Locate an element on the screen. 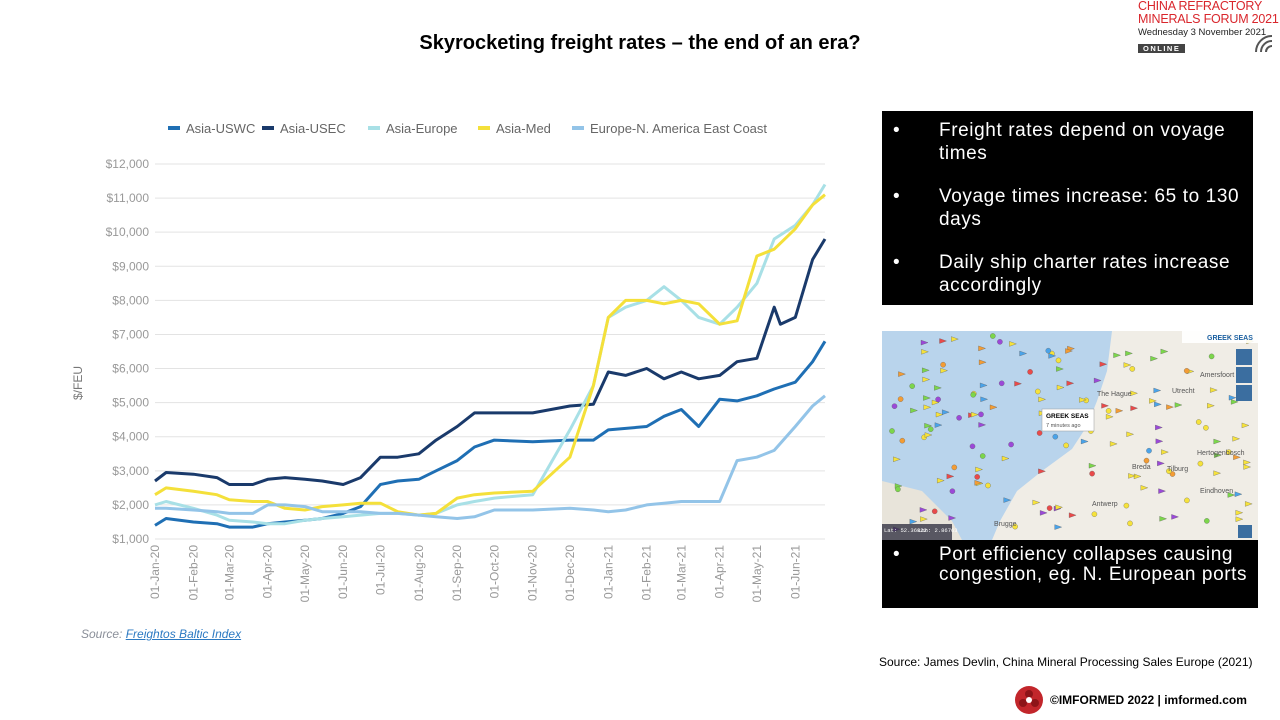 The width and height of the screenshot is (1280, 720). x-tick-label: 01-Mar-20 is located at coordinates (229, 573).